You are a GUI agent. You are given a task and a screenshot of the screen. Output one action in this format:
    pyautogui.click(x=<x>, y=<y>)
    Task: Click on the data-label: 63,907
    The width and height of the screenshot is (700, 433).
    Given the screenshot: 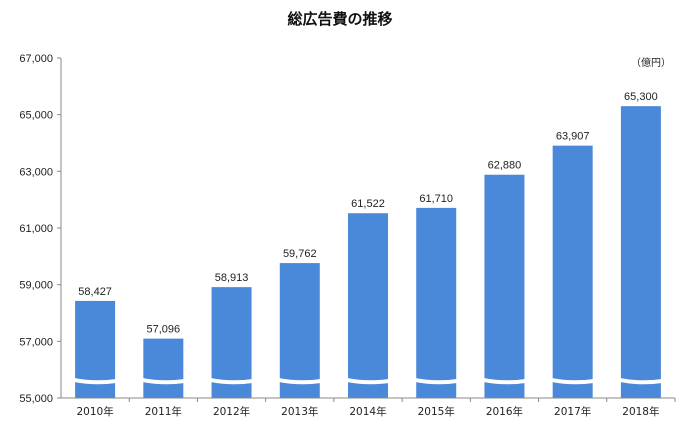 What is the action you would take?
    pyautogui.click(x=573, y=137)
    